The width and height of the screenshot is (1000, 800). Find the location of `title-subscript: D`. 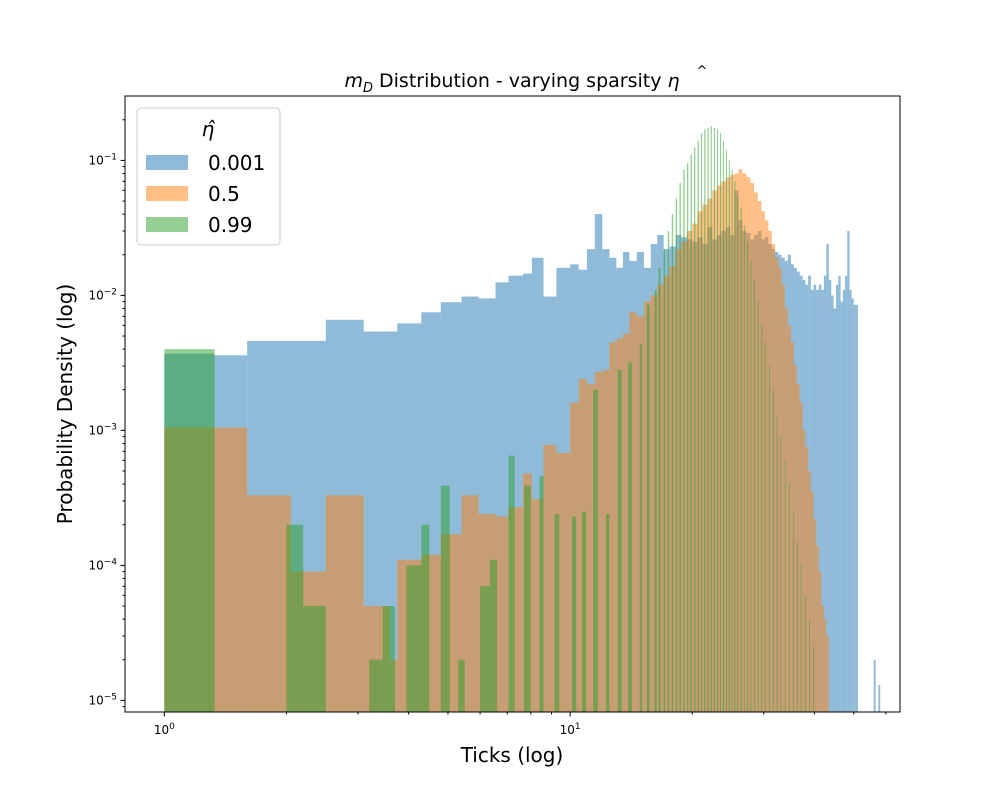

title-subscript: D is located at coordinates (368, 88).